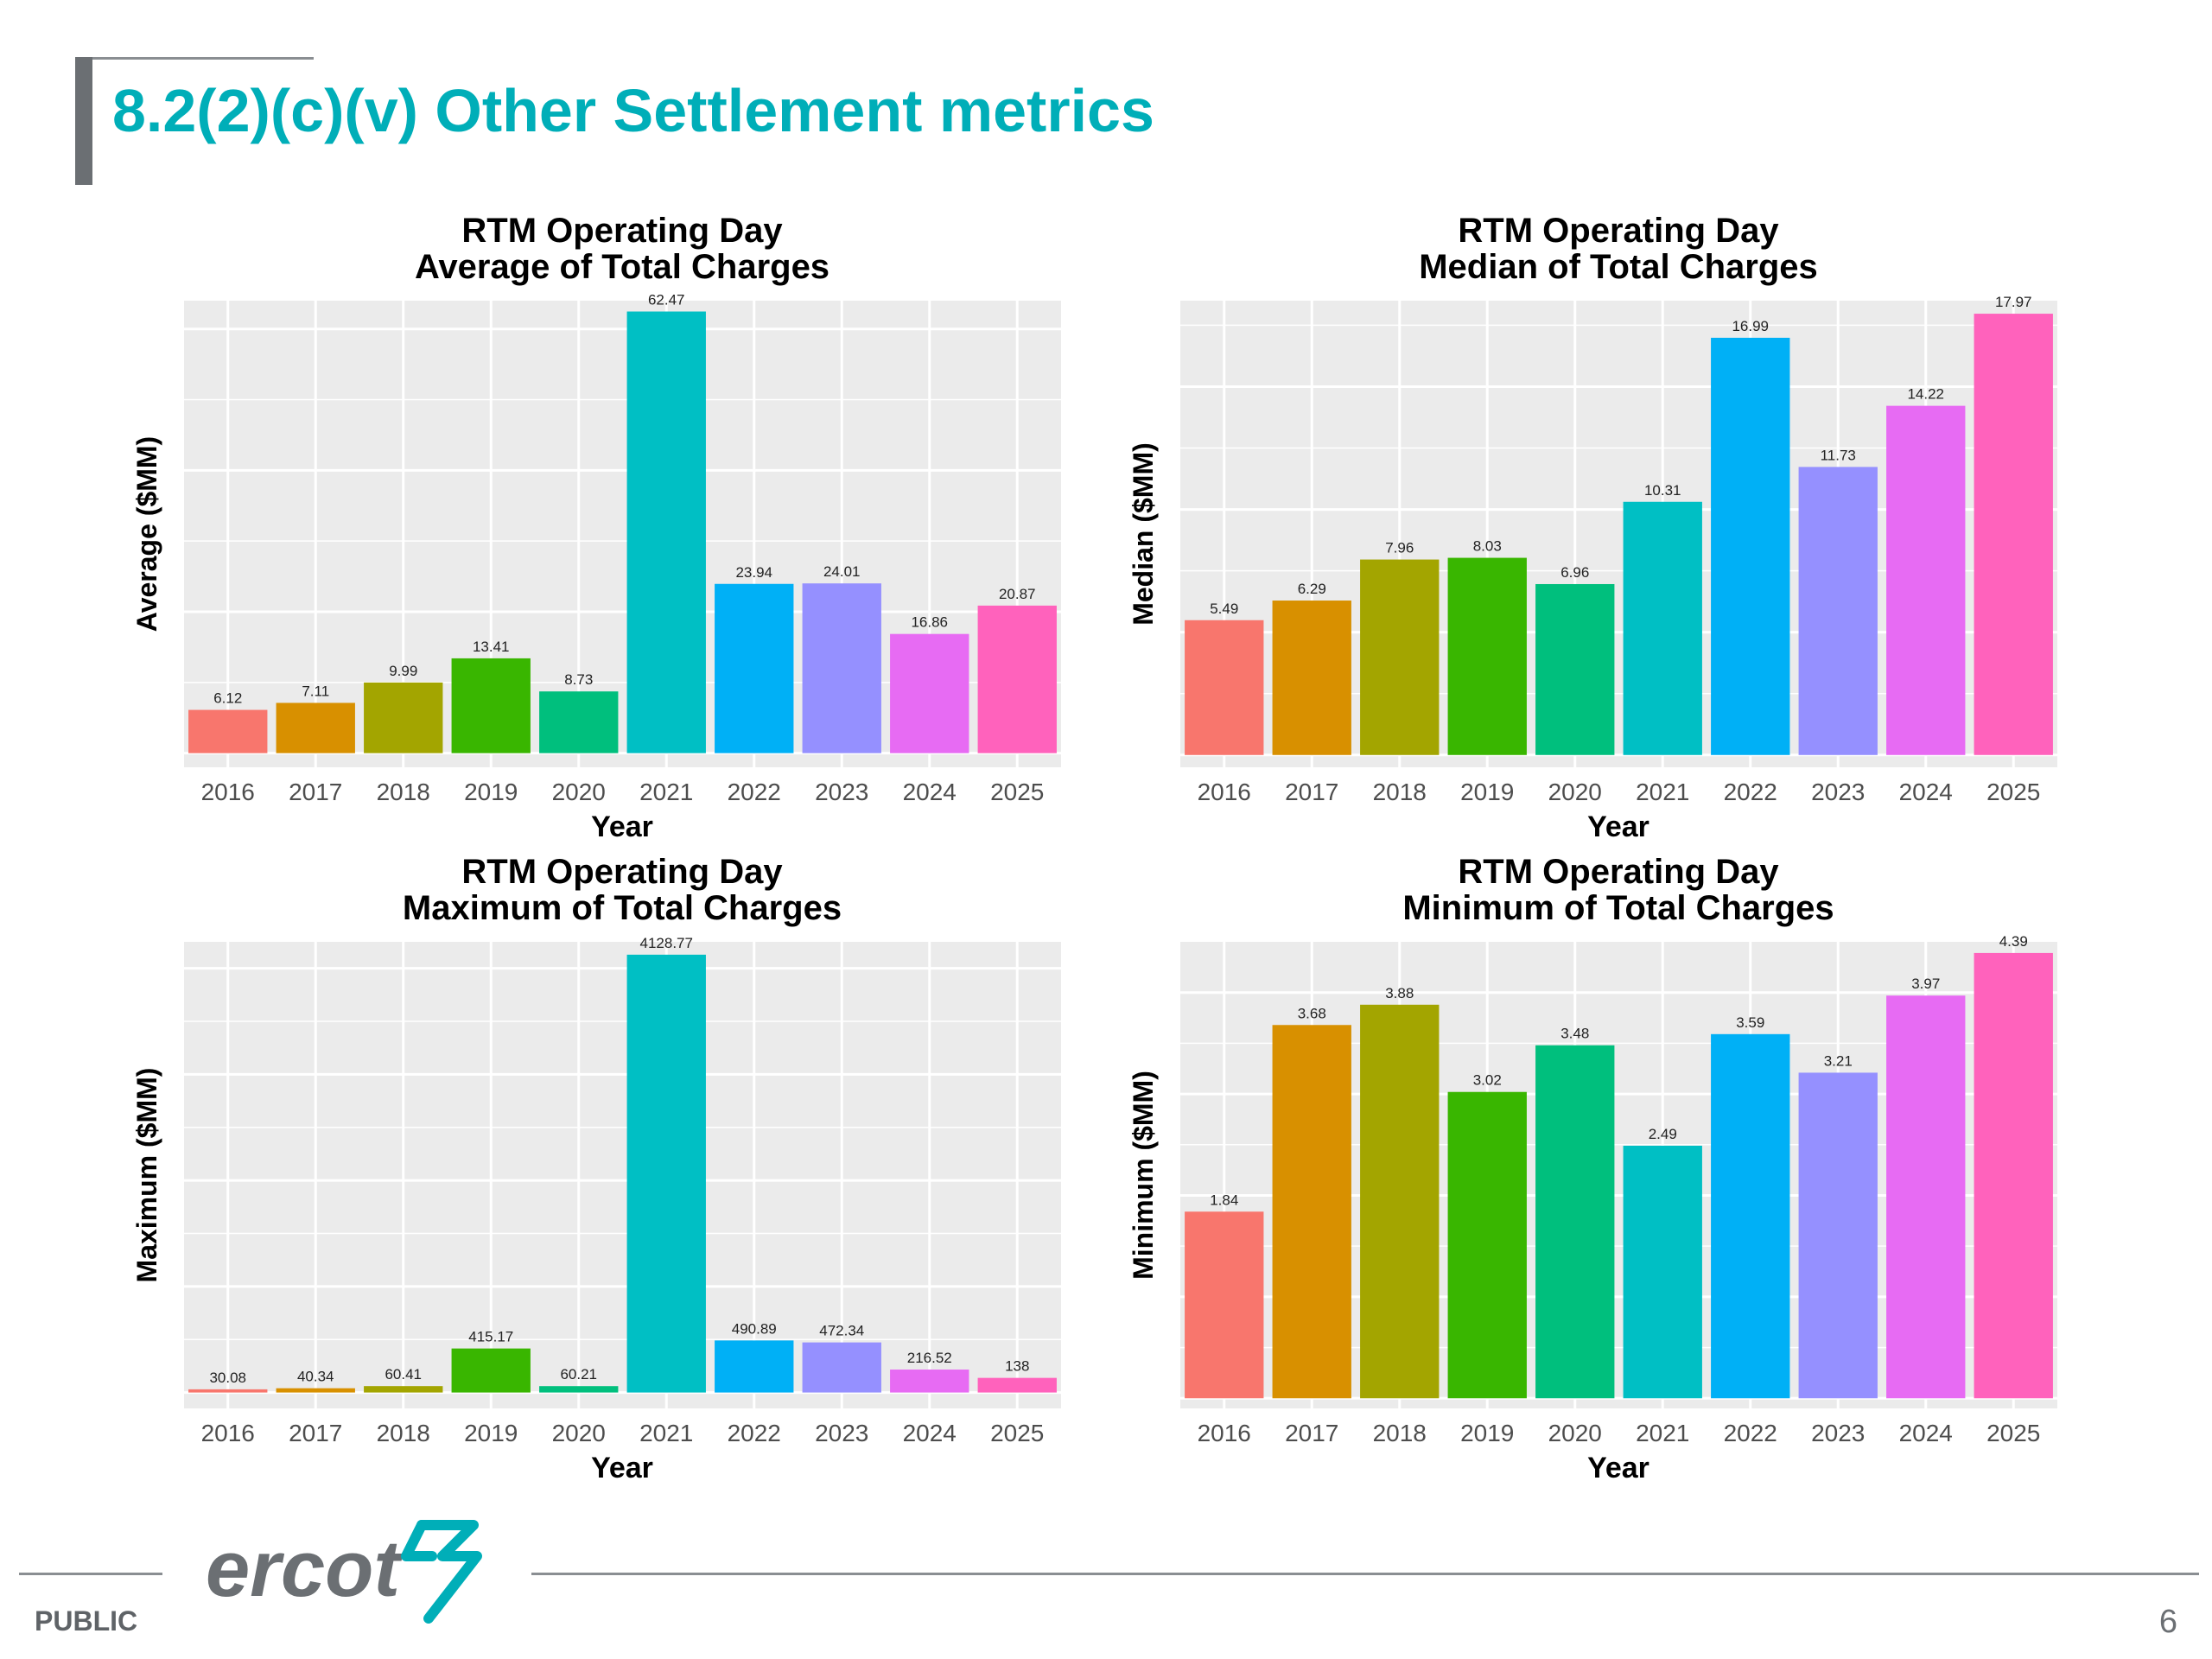 This screenshot has height=1659, width=2212. Describe the element at coordinates (1224, 609) in the screenshot. I see `data-label-2016: 5.49` at that location.